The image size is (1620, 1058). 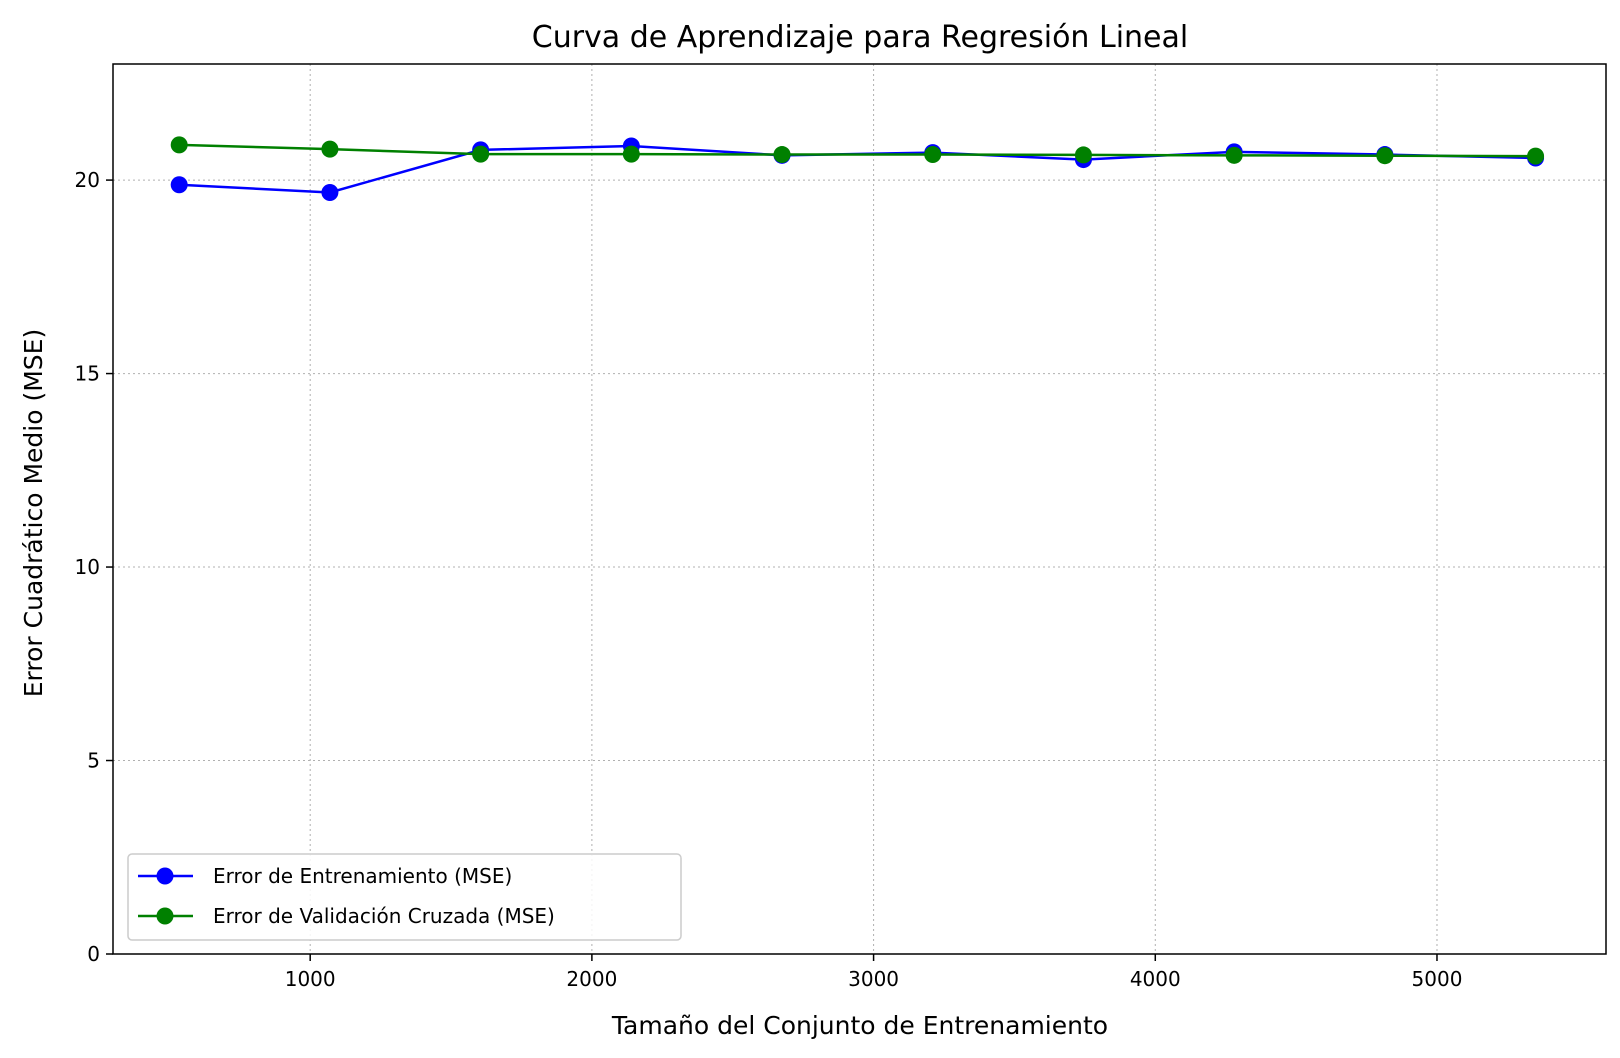 I want to click on y-tick-label: 10, so click(x=87, y=567).